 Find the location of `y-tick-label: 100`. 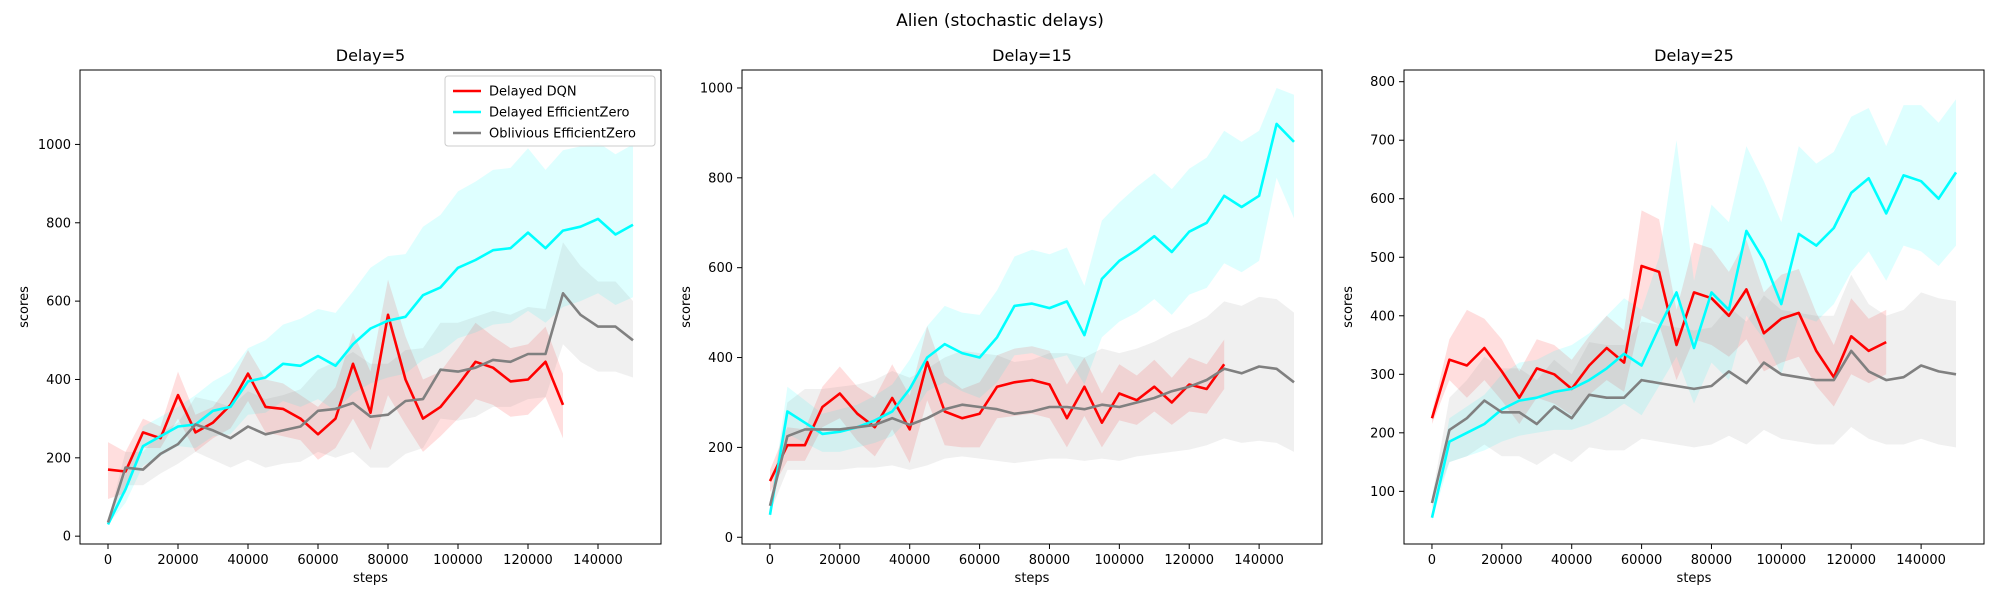

y-tick-label: 100 is located at coordinates (1382, 492).